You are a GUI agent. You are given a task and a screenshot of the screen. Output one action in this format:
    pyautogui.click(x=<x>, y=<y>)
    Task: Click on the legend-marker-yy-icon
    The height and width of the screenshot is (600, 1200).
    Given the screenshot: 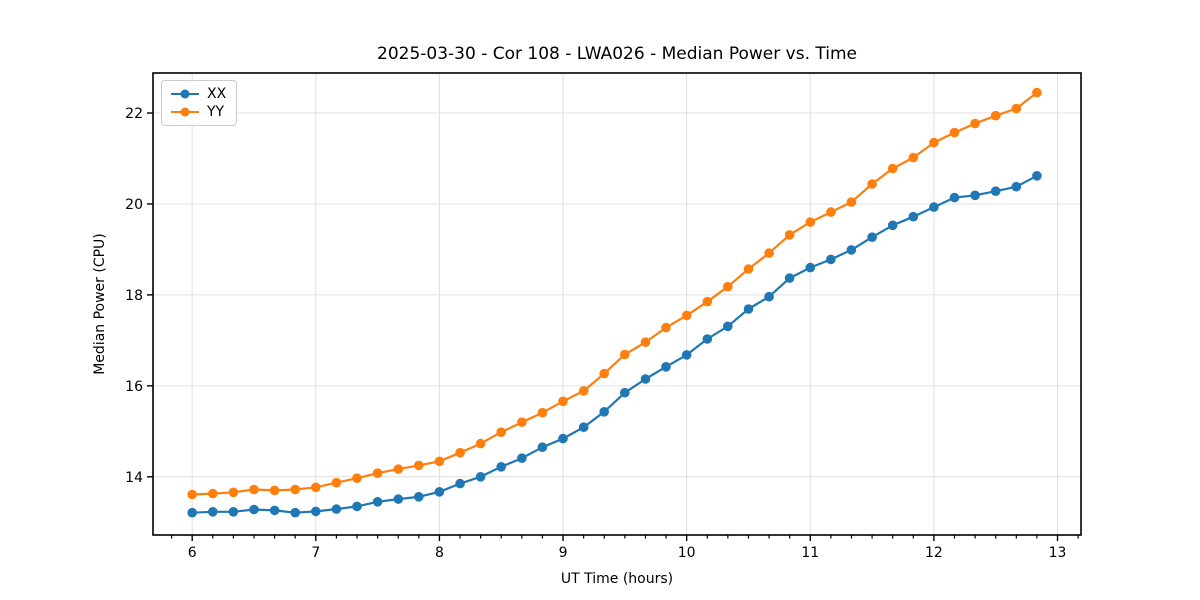 What is the action you would take?
    pyautogui.click(x=185, y=112)
    